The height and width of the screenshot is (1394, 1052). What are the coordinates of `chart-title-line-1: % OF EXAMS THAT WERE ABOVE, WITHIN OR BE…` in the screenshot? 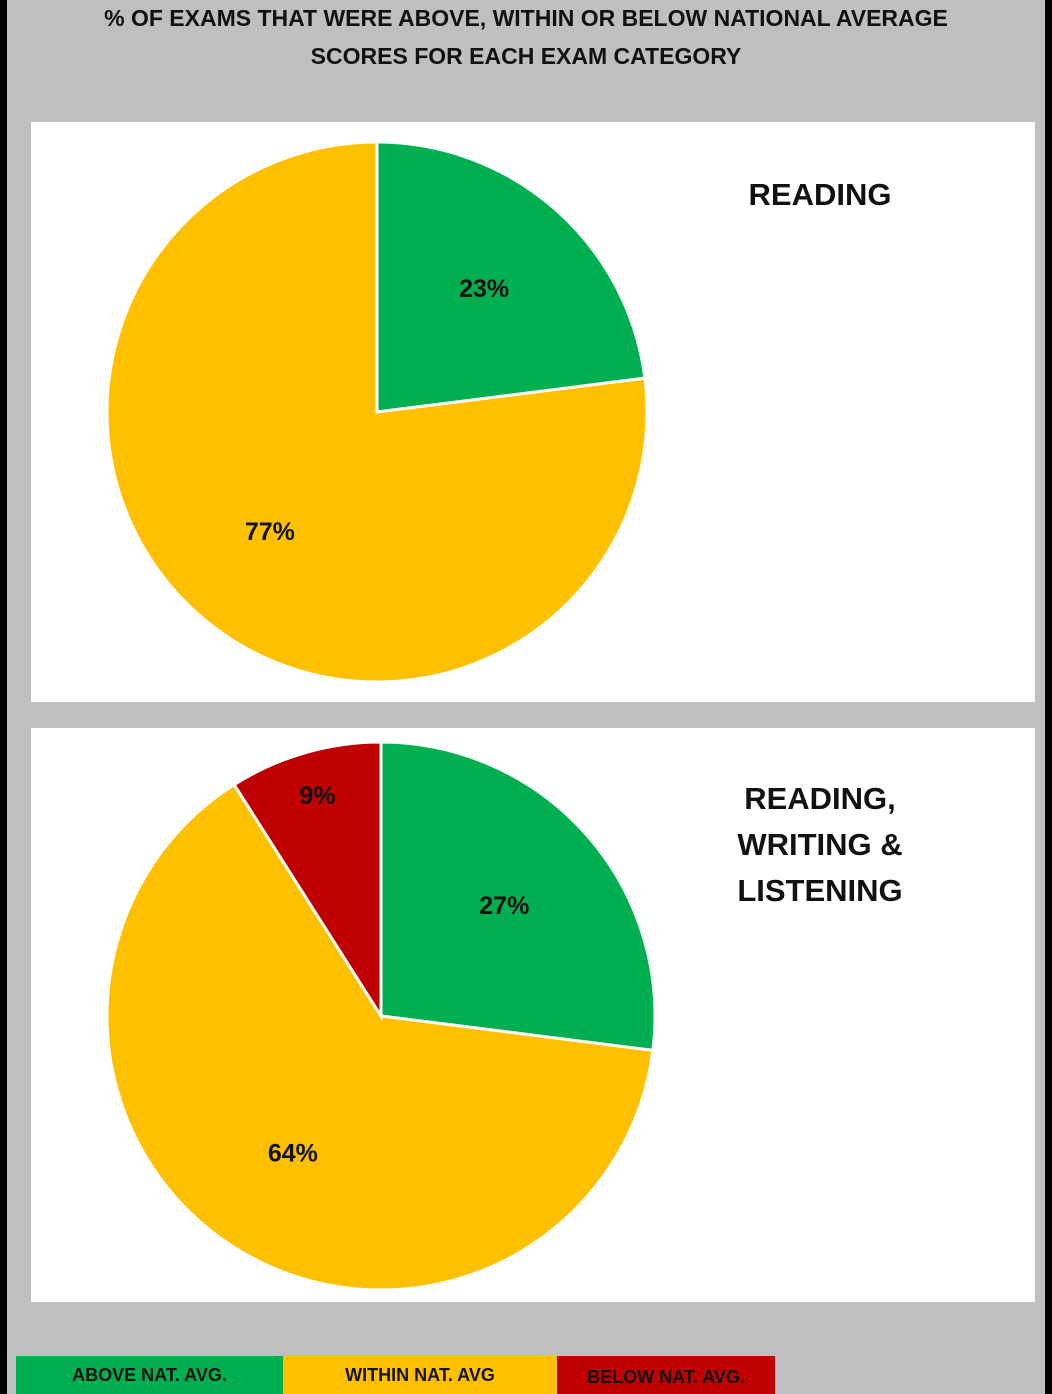 It's located at (526, 18).